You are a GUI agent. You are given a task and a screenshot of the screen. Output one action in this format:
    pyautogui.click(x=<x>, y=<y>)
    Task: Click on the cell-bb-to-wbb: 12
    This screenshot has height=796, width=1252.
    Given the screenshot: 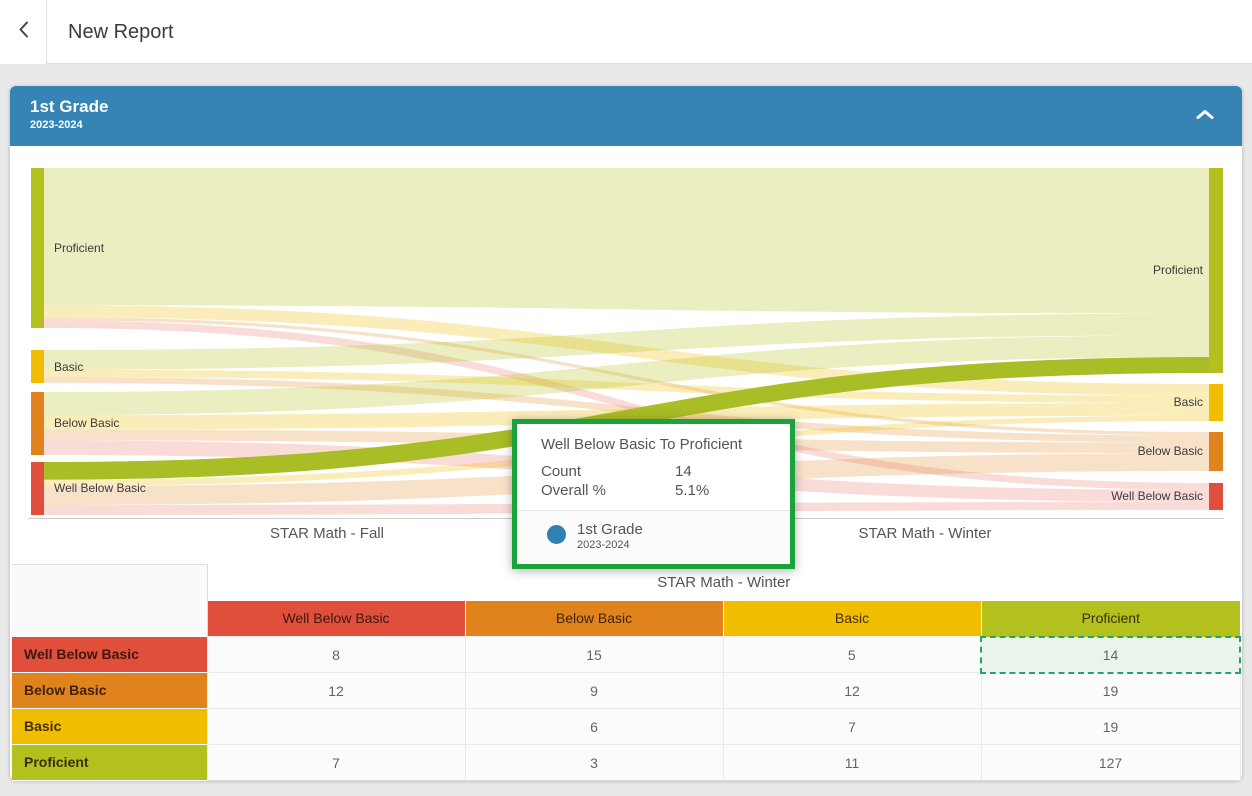 What is the action you would take?
    pyautogui.click(x=336, y=690)
    